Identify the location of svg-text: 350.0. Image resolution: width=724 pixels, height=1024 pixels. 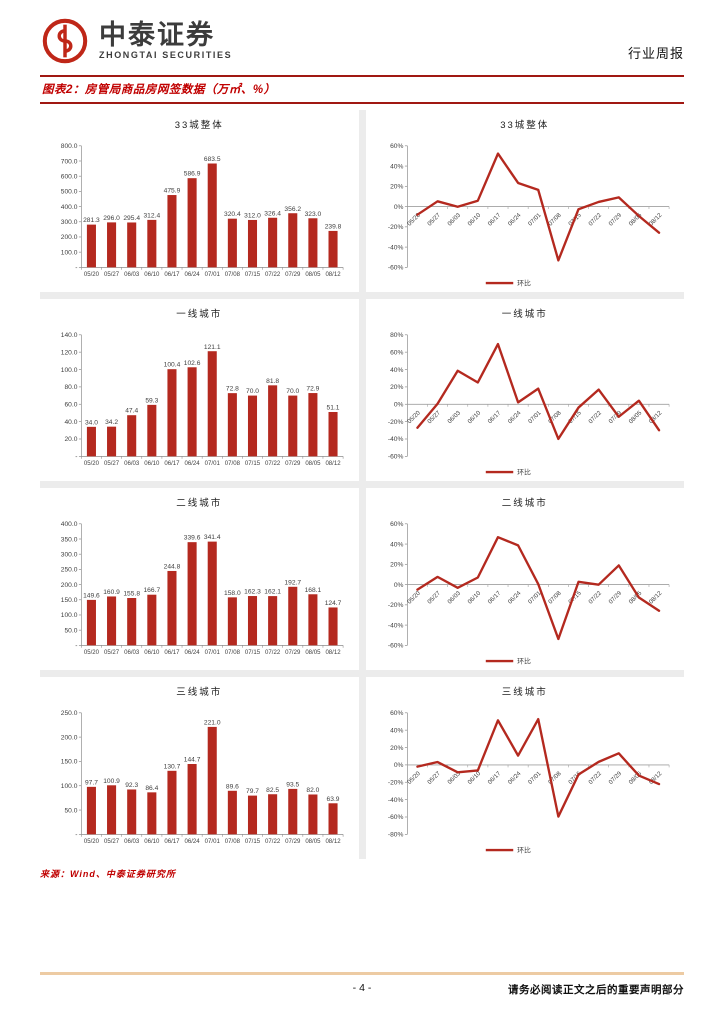
(69, 539).